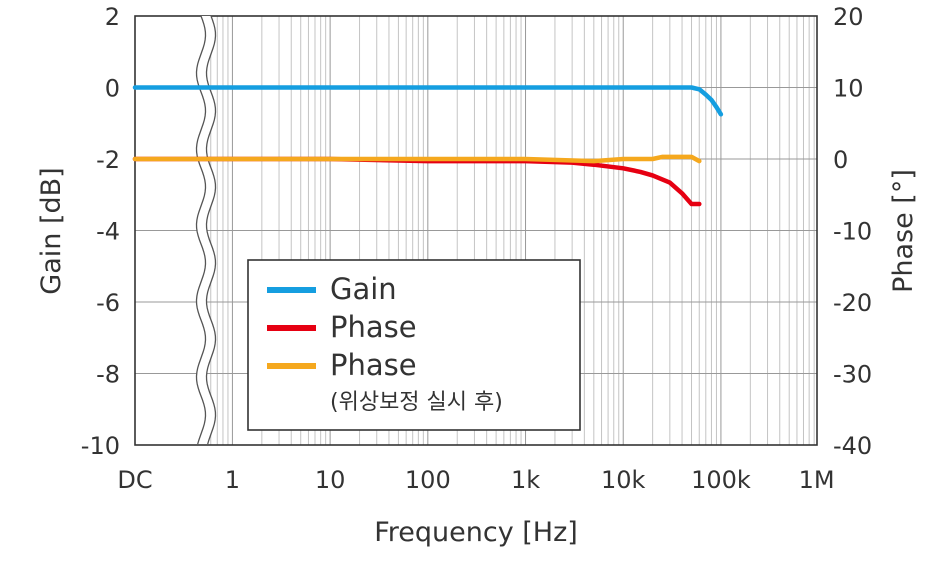 This screenshot has width=930, height=563. What do you see at coordinates (476, 532) in the screenshot?
I see `x-axis-title: Frequency [Hz]` at bounding box center [476, 532].